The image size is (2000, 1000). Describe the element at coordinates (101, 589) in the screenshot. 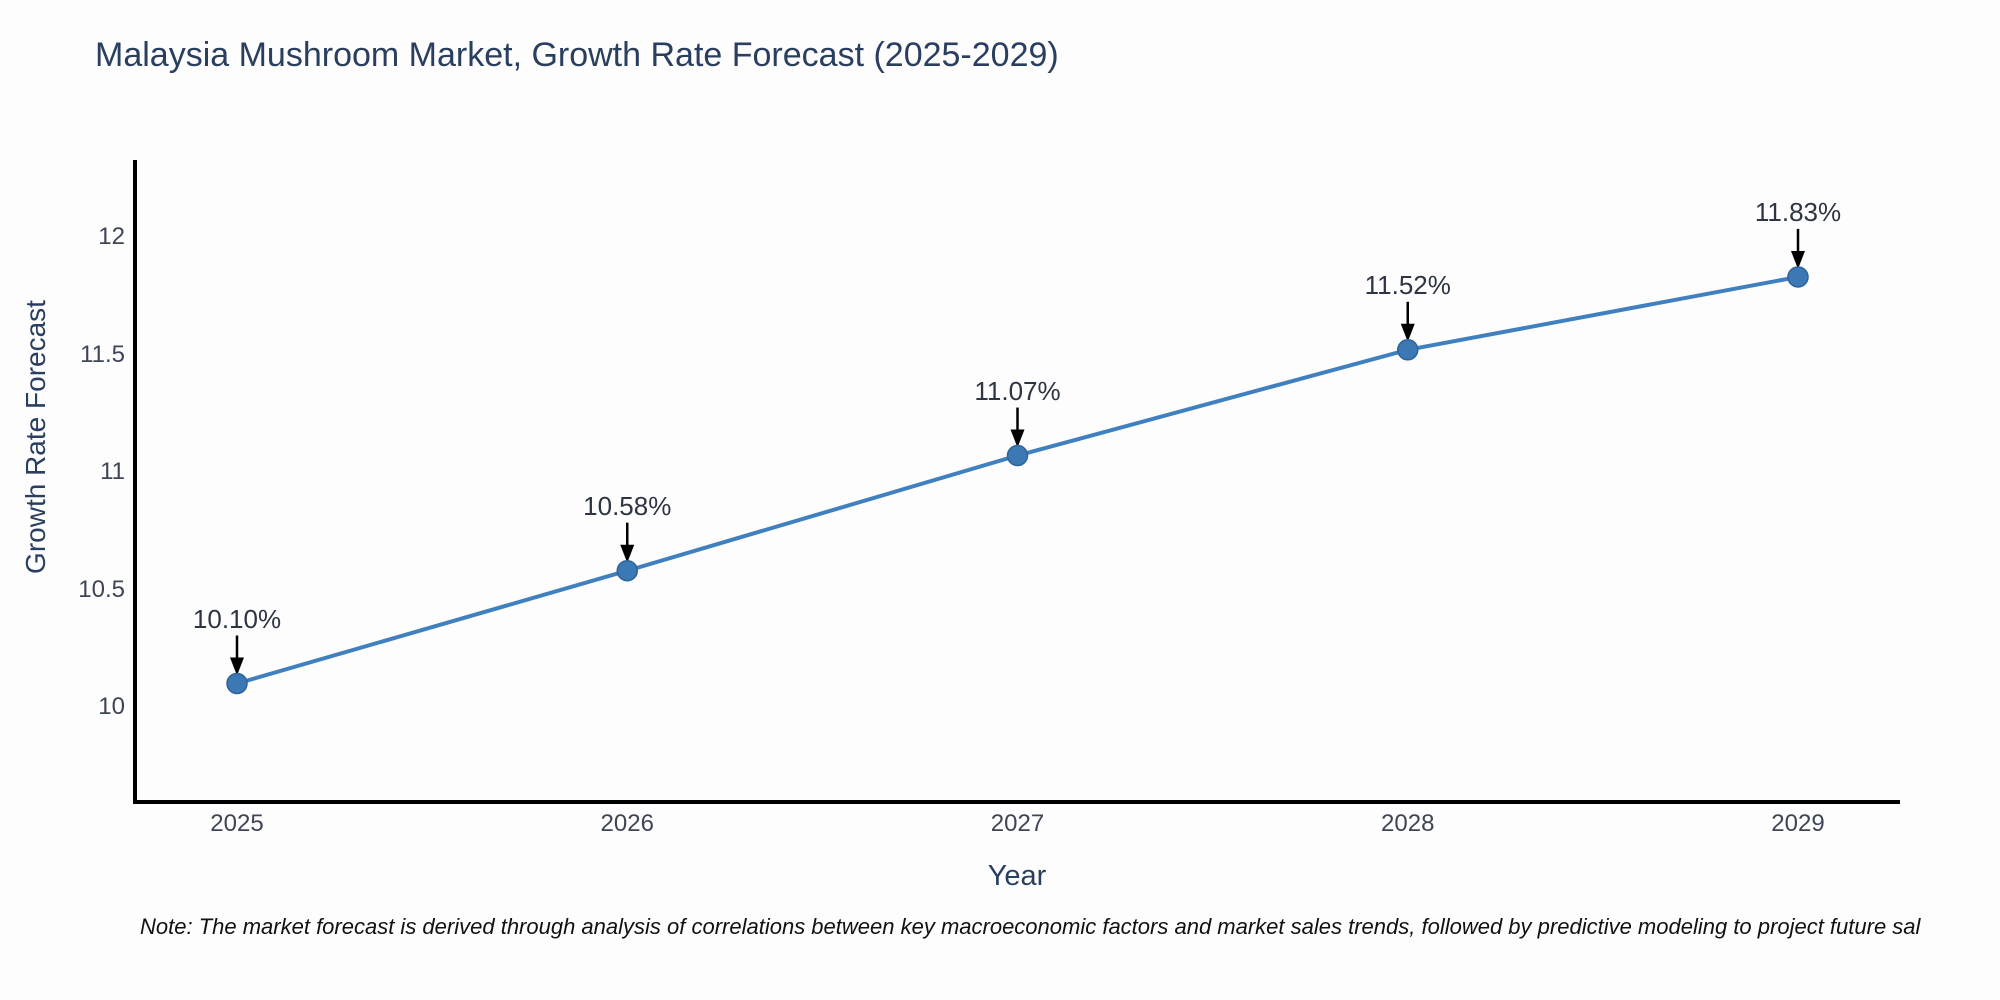

I see `y-tick-label: 10.5` at that location.